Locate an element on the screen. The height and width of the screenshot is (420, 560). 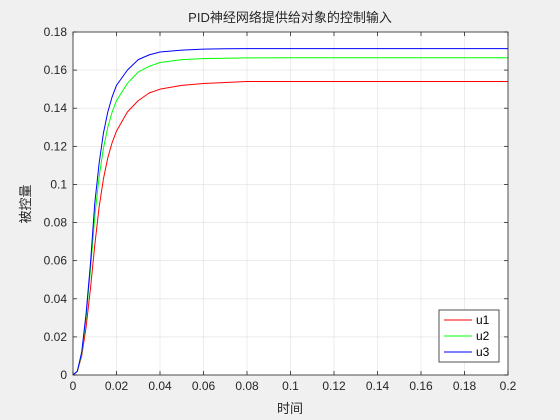
x-tick-label: 0.2 is located at coordinates (508, 386).